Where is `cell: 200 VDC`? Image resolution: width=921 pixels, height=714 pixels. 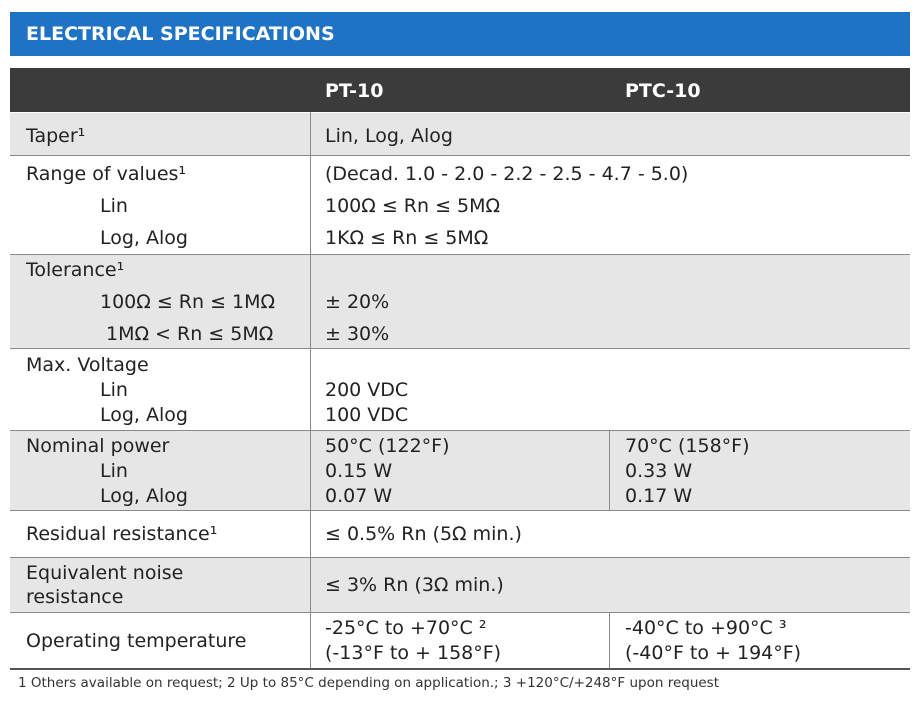 cell: 200 VDC is located at coordinates (367, 390).